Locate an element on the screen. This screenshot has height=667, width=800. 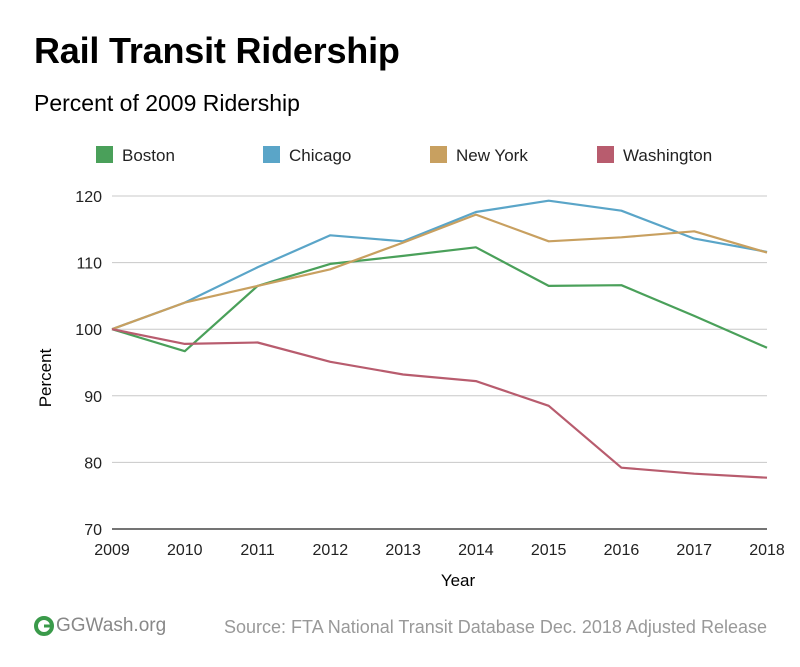
series-line-boston is located at coordinates (439, 299).